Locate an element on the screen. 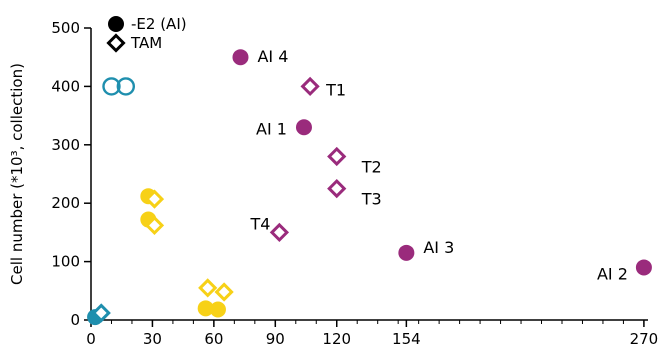  x-tick-label: 30 is located at coordinates (152, 339).